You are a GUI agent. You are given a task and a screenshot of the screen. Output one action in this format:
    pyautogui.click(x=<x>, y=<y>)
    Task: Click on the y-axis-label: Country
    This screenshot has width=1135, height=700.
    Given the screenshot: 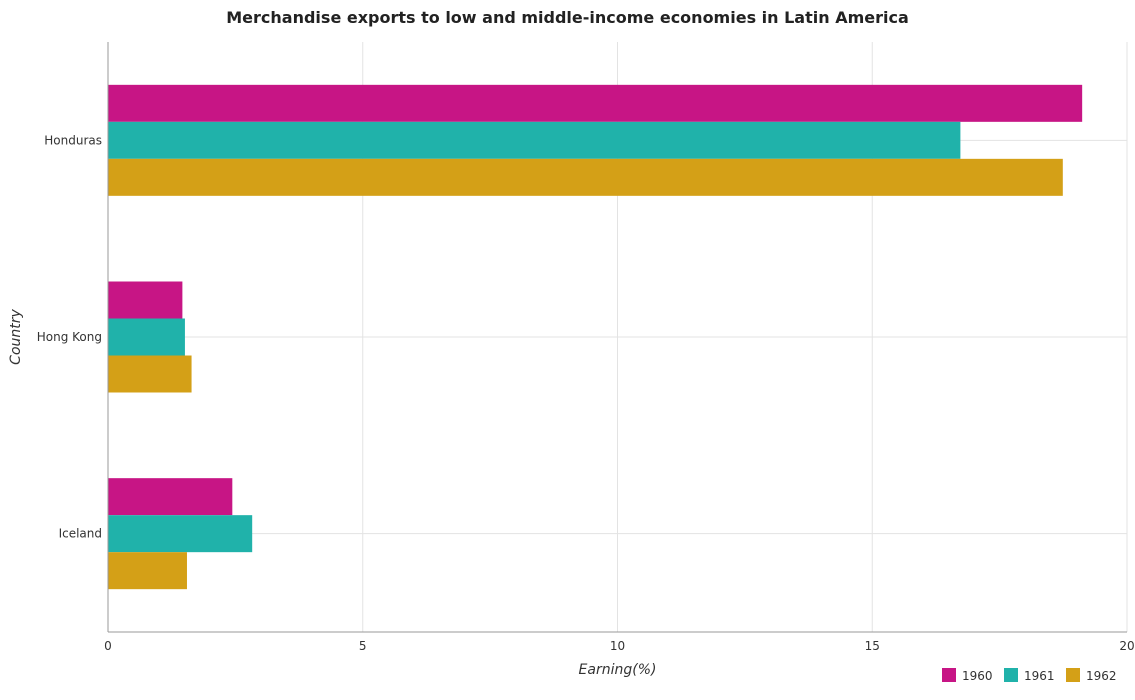 What is the action you would take?
    pyautogui.click(x=16, y=336)
    